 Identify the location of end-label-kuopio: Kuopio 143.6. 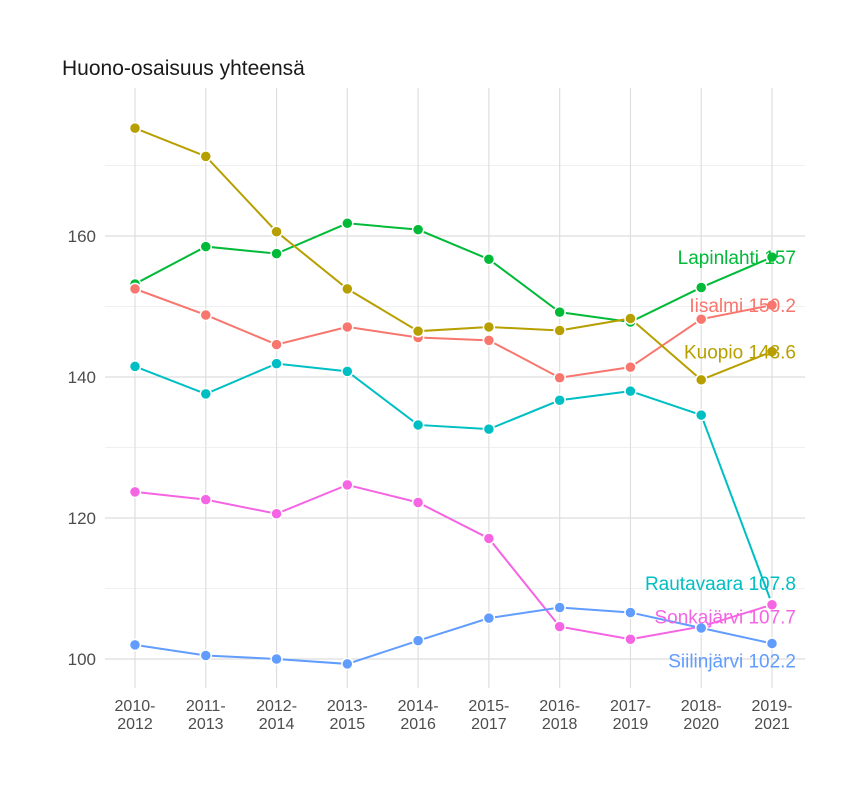
(740, 353).